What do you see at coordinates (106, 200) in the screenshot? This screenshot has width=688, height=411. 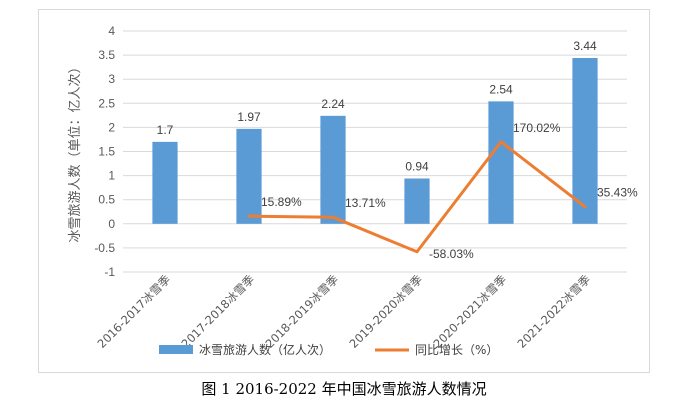 I see `y-tick-label: 0.5` at bounding box center [106, 200].